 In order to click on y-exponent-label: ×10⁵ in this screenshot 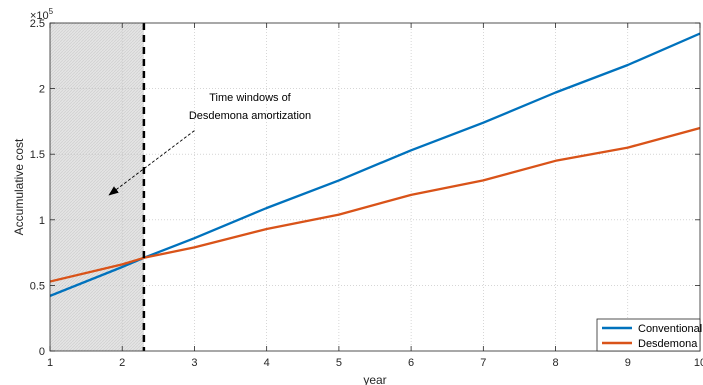, I will do `click(42, 14)`.